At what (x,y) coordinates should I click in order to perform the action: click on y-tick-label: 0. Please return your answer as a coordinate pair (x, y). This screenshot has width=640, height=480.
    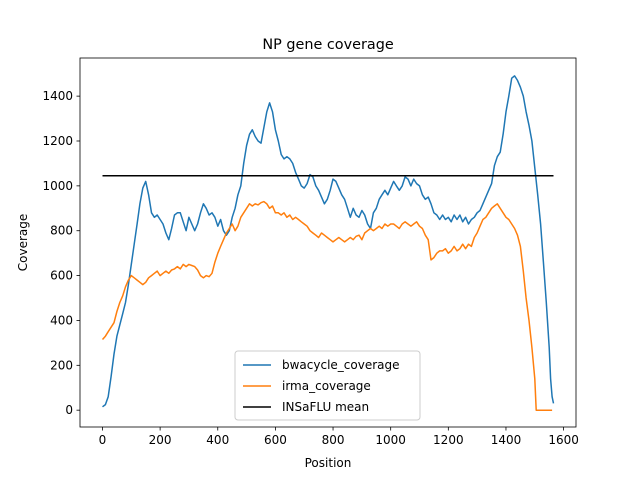
    Looking at the image, I should click on (69, 410).